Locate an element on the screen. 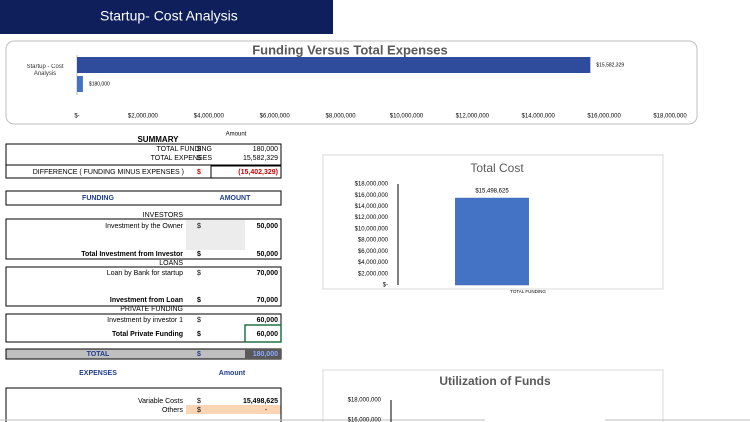 The width and height of the screenshot is (750, 422). row-label: Loan by Bank for startup is located at coordinates (145, 273).